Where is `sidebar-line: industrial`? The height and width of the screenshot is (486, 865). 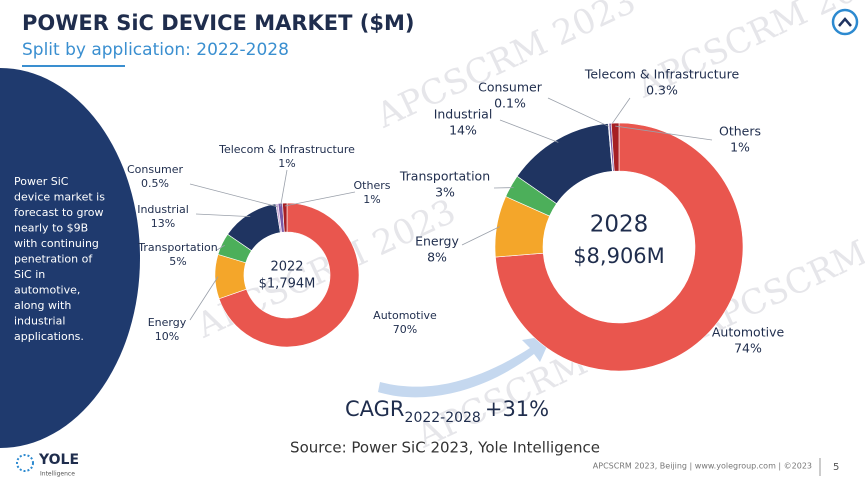 sidebar-line: industrial is located at coordinates (39, 321).